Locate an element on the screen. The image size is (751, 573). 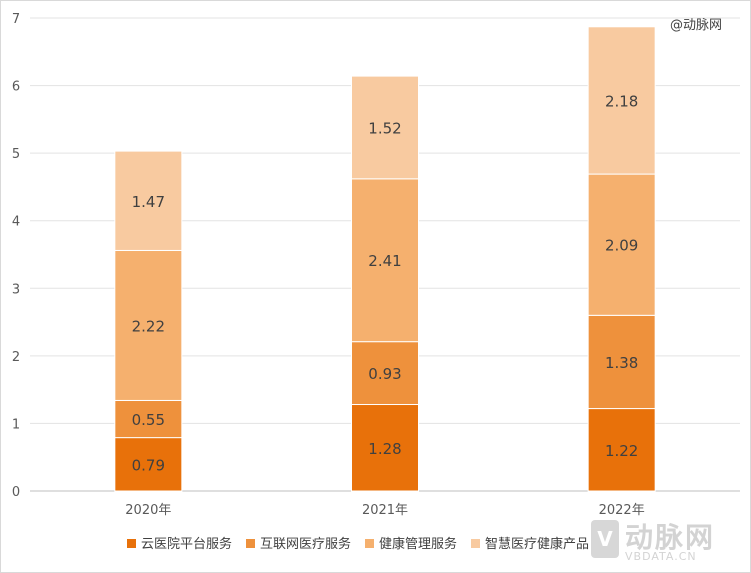
watermark-logo-icon: V is located at coordinates (605, 539).